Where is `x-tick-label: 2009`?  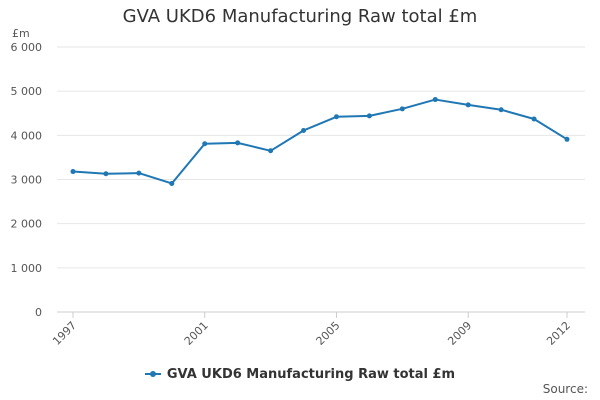
x-tick-label: 2009 is located at coordinates (459, 333).